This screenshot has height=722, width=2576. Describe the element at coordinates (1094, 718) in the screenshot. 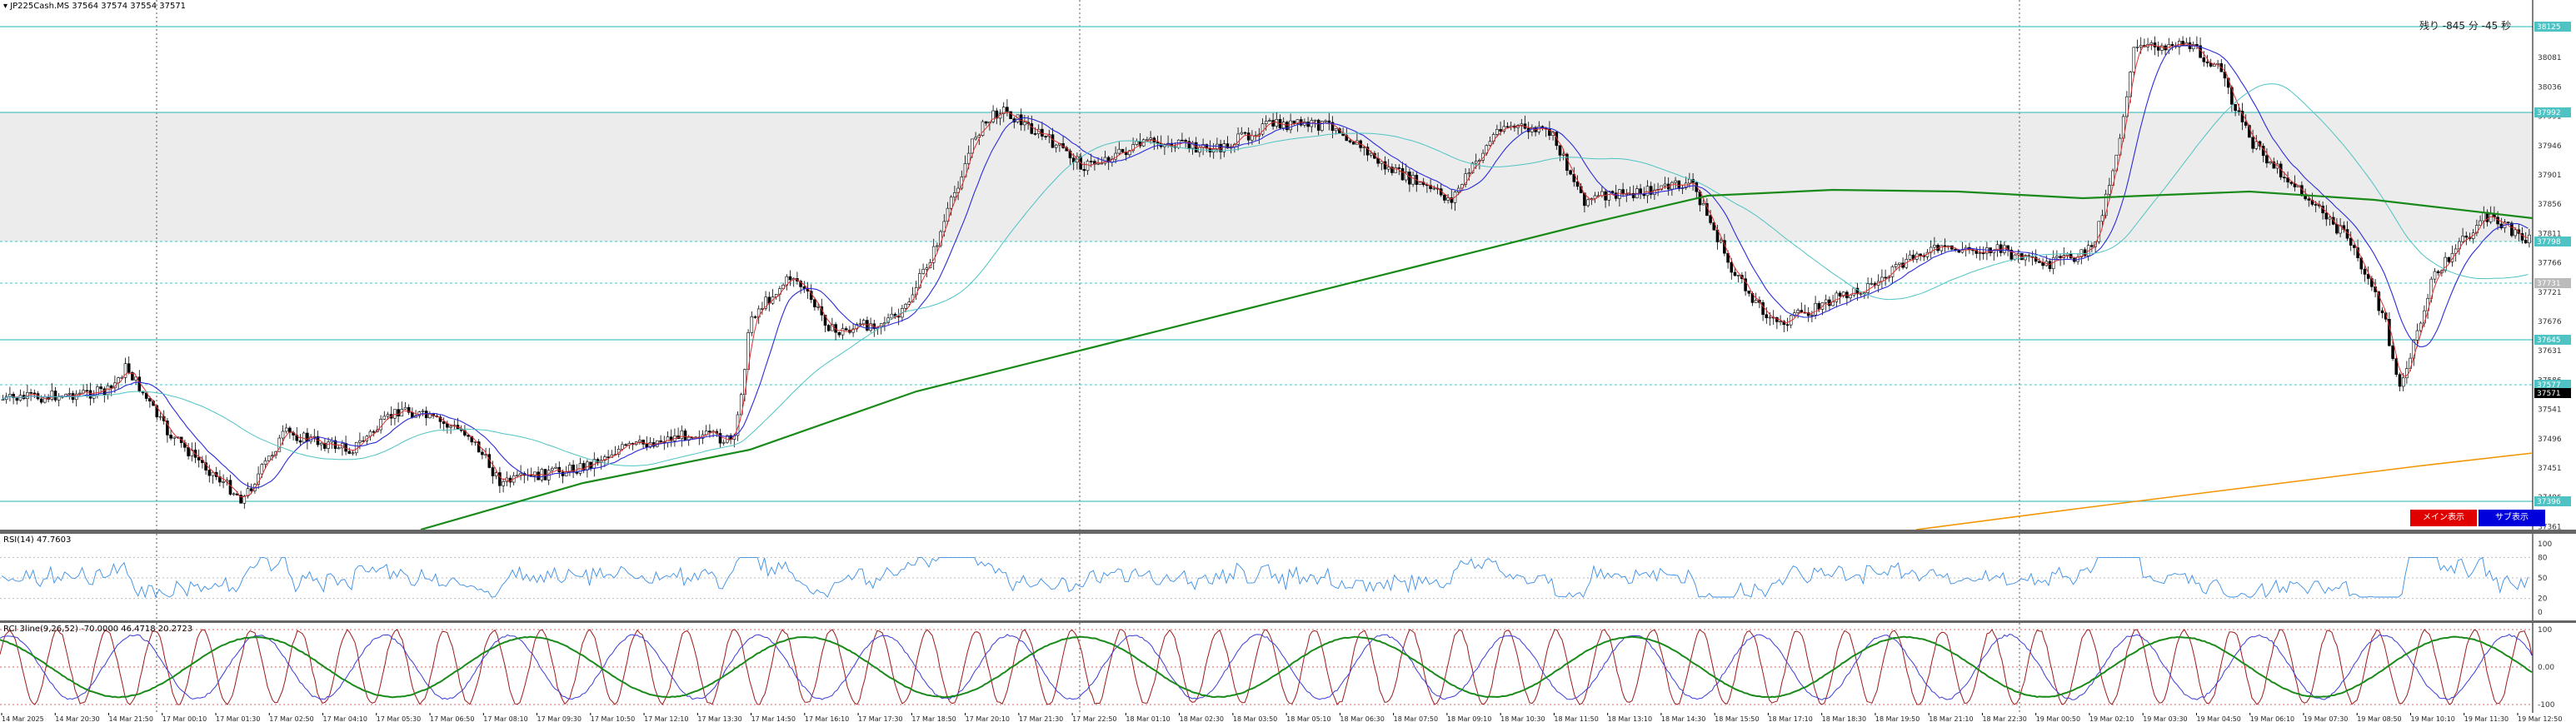

I see `time-tick-label: 17 Mar 22:50` at that location.